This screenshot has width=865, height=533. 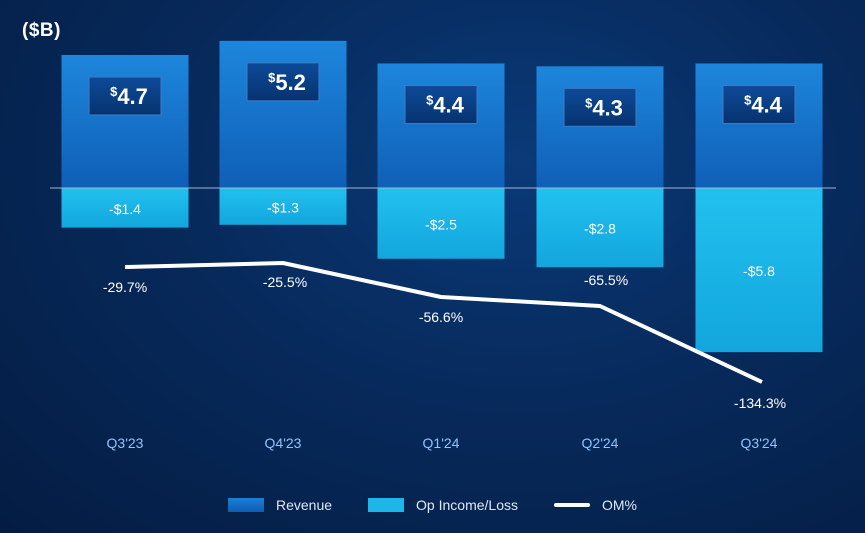 I want to click on om-percent-label: -134.3%, so click(x=760, y=403).